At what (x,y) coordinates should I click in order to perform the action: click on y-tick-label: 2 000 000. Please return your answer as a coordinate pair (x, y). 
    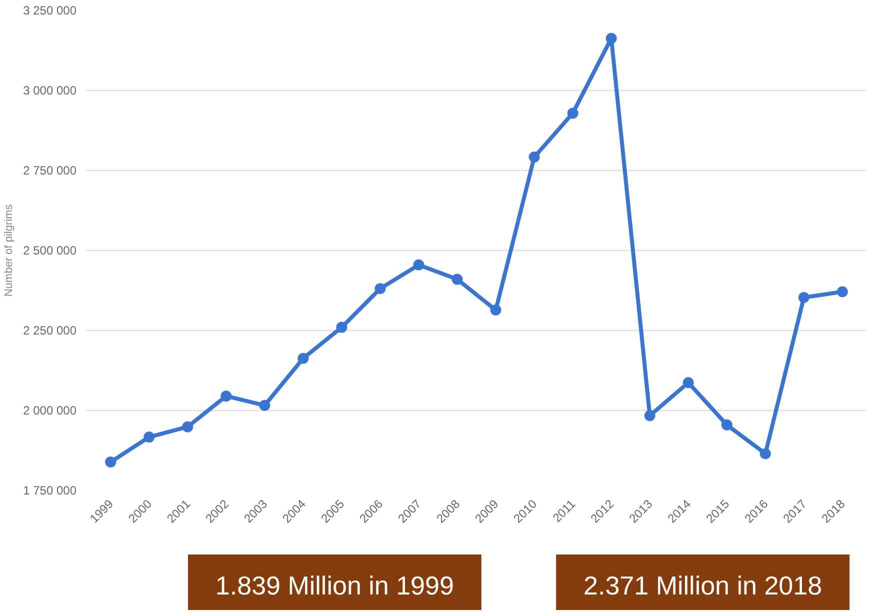
    Looking at the image, I should click on (50, 411).